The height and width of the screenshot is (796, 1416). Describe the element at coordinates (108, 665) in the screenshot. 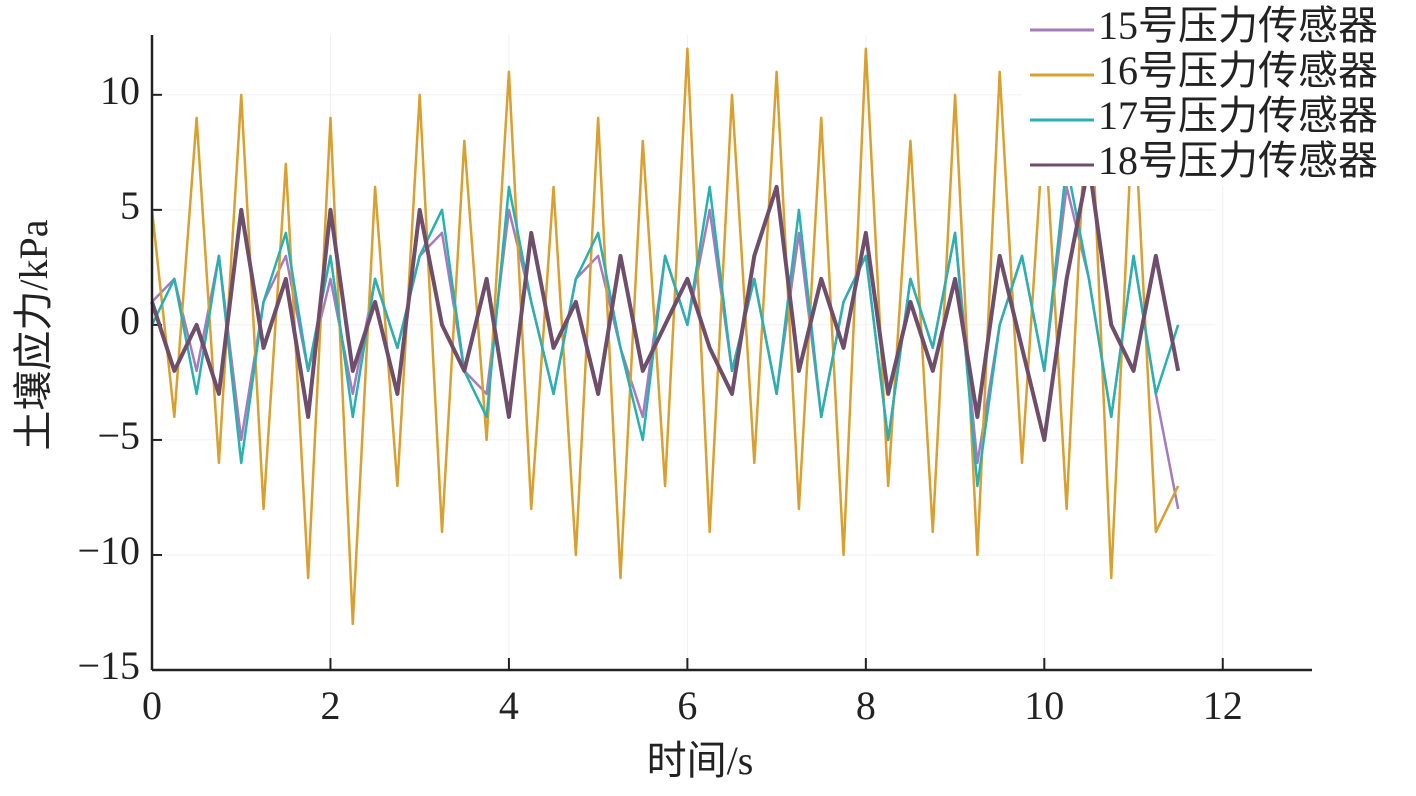

I see `y-tick-label: −15` at that location.